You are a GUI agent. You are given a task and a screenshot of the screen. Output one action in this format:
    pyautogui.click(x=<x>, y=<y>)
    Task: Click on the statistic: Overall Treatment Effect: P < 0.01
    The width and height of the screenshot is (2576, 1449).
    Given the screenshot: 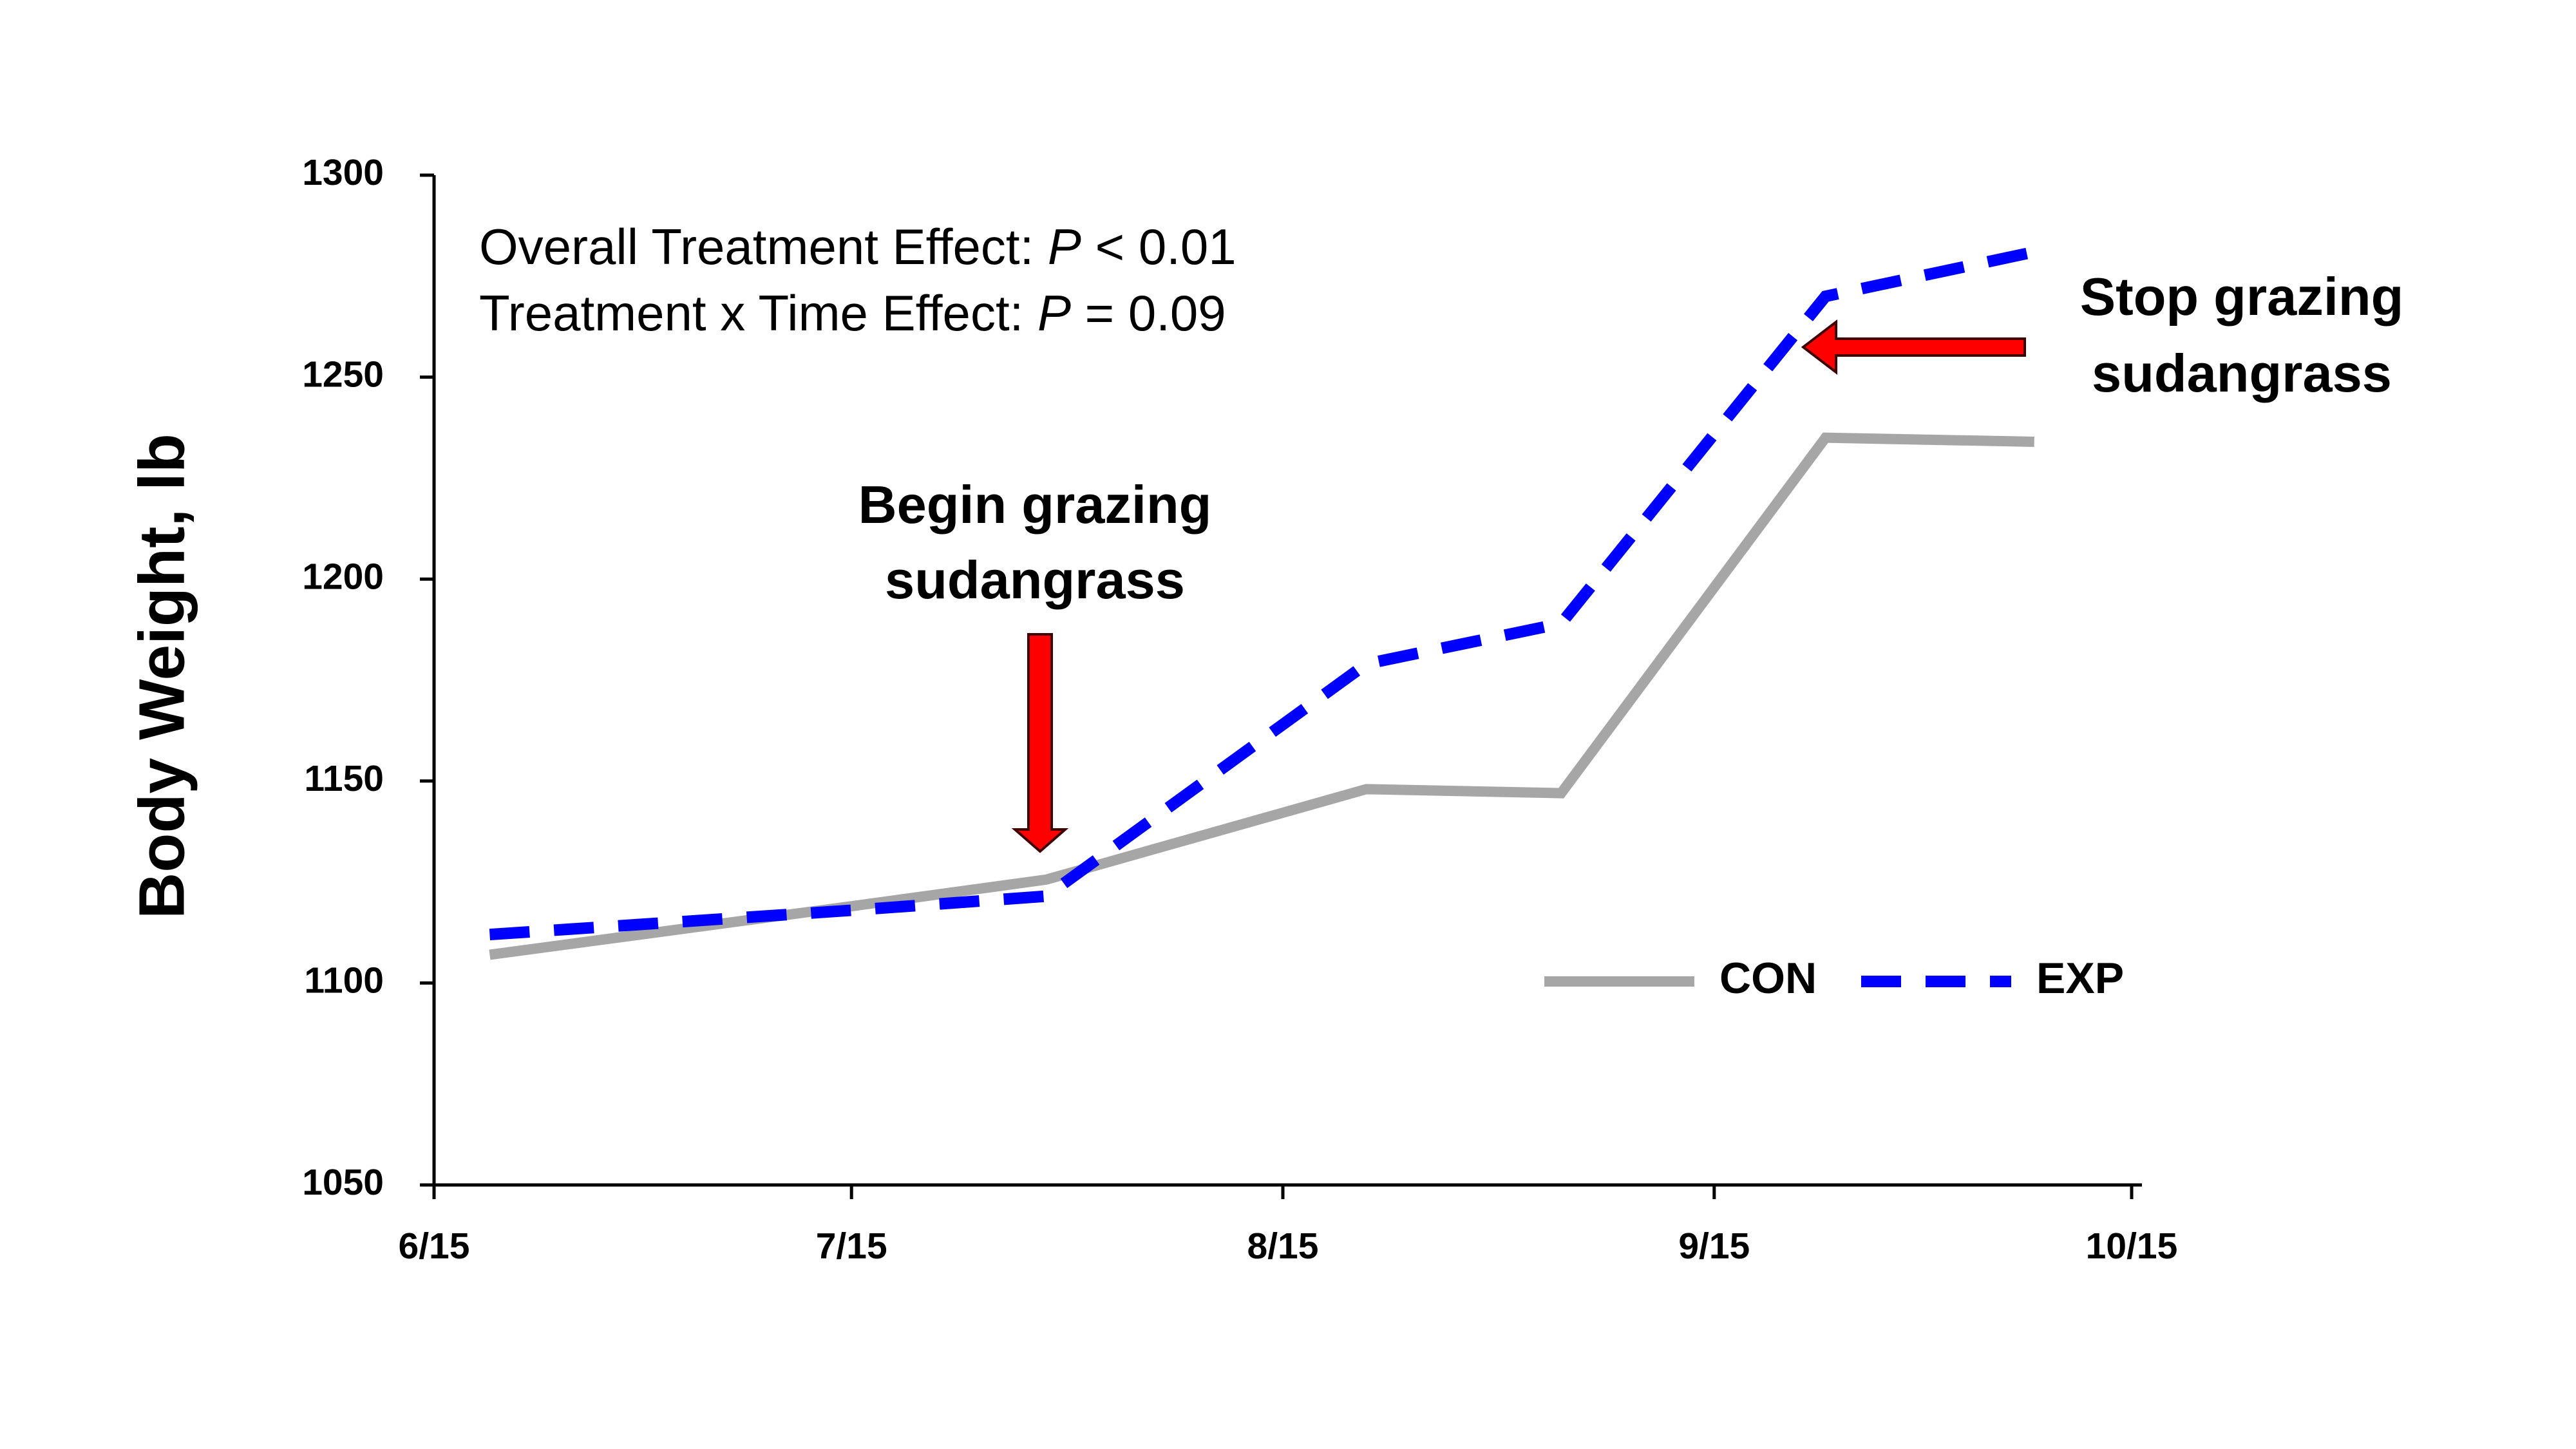 What is the action you would take?
    pyautogui.click(x=857, y=247)
    